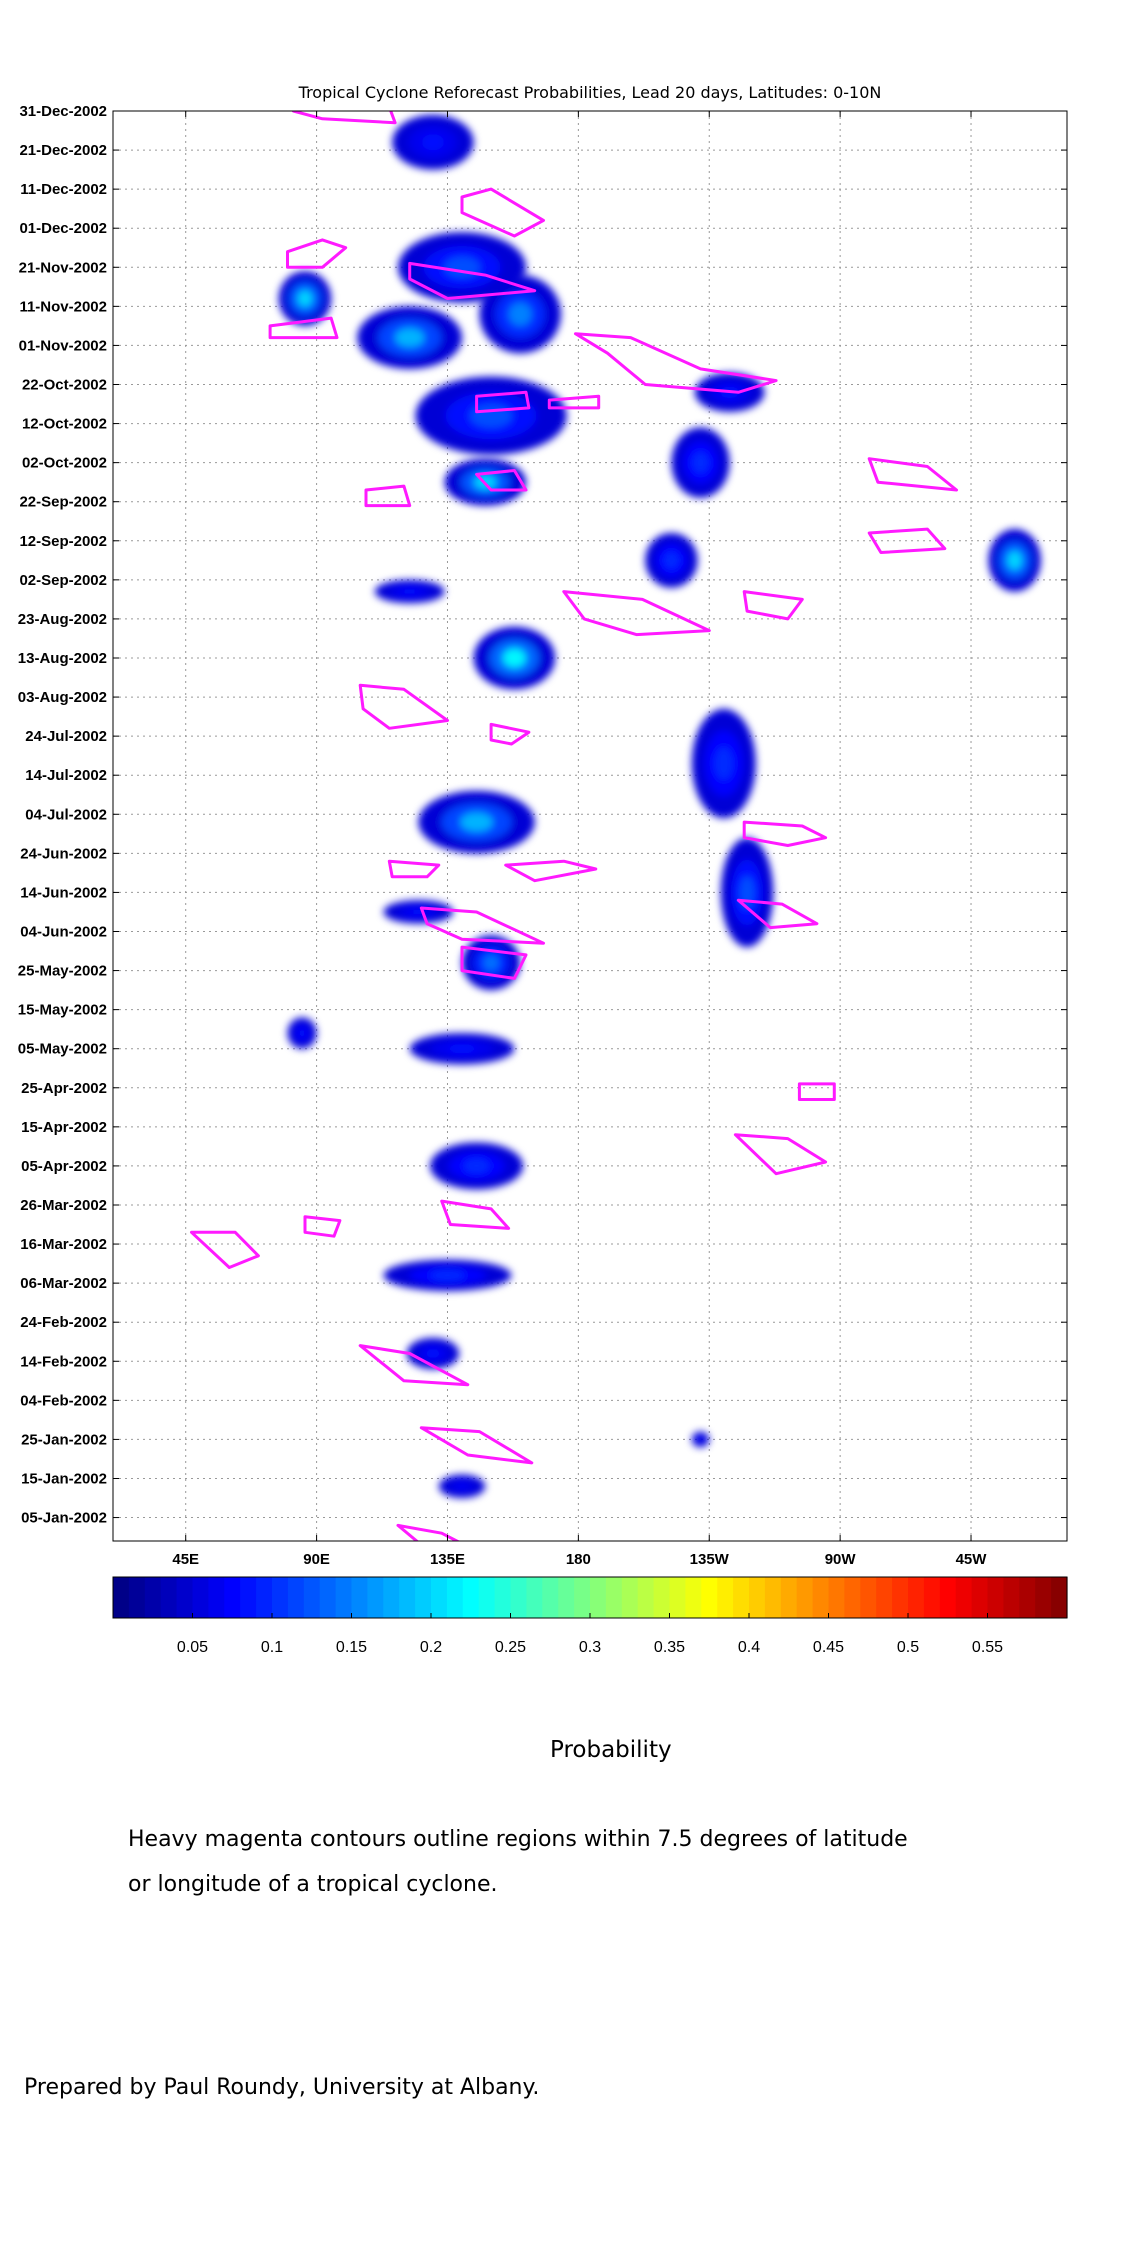 The height and width of the screenshot is (2250, 1126). Describe the element at coordinates (63, 189) in the screenshot. I see `y-tick-label: 11-Dec-2002` at that location.